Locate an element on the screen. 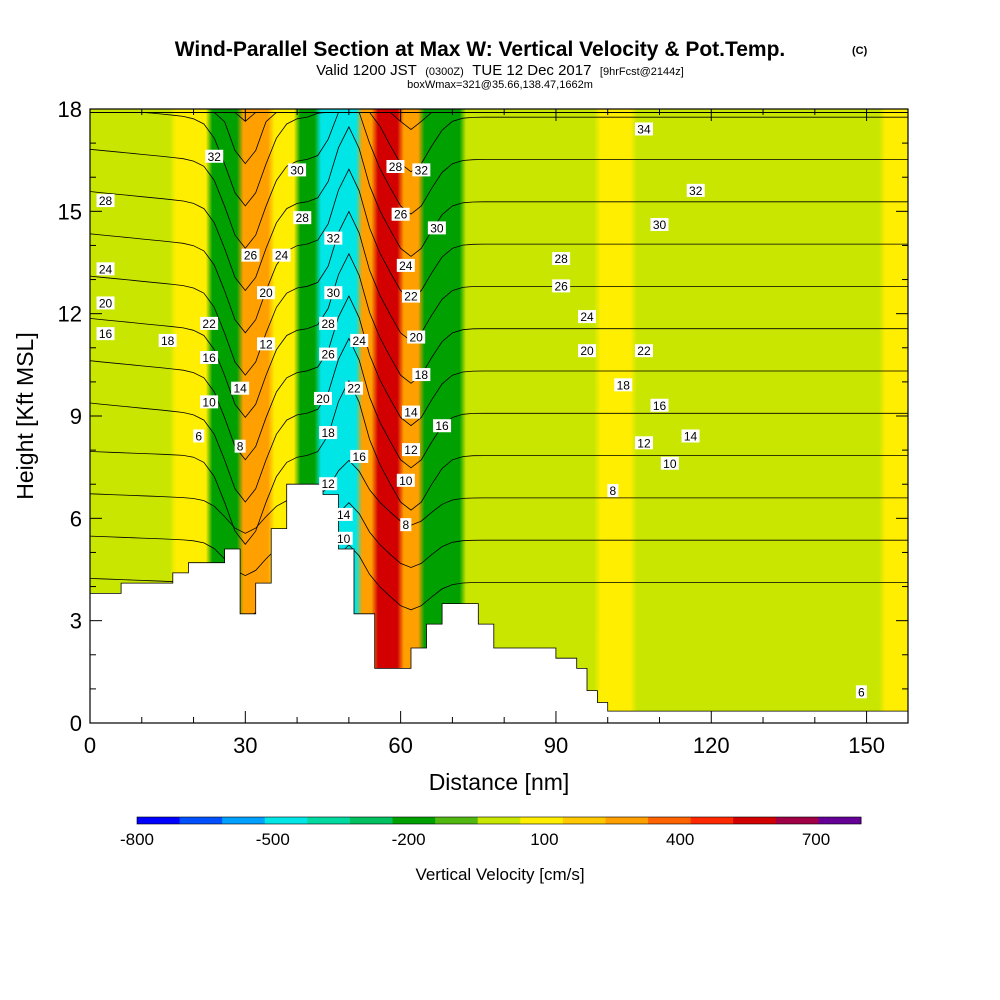 The height and width of the screenshot is (1000, 1000). y-tick-label: 9 is located at coordinates (76, 416).